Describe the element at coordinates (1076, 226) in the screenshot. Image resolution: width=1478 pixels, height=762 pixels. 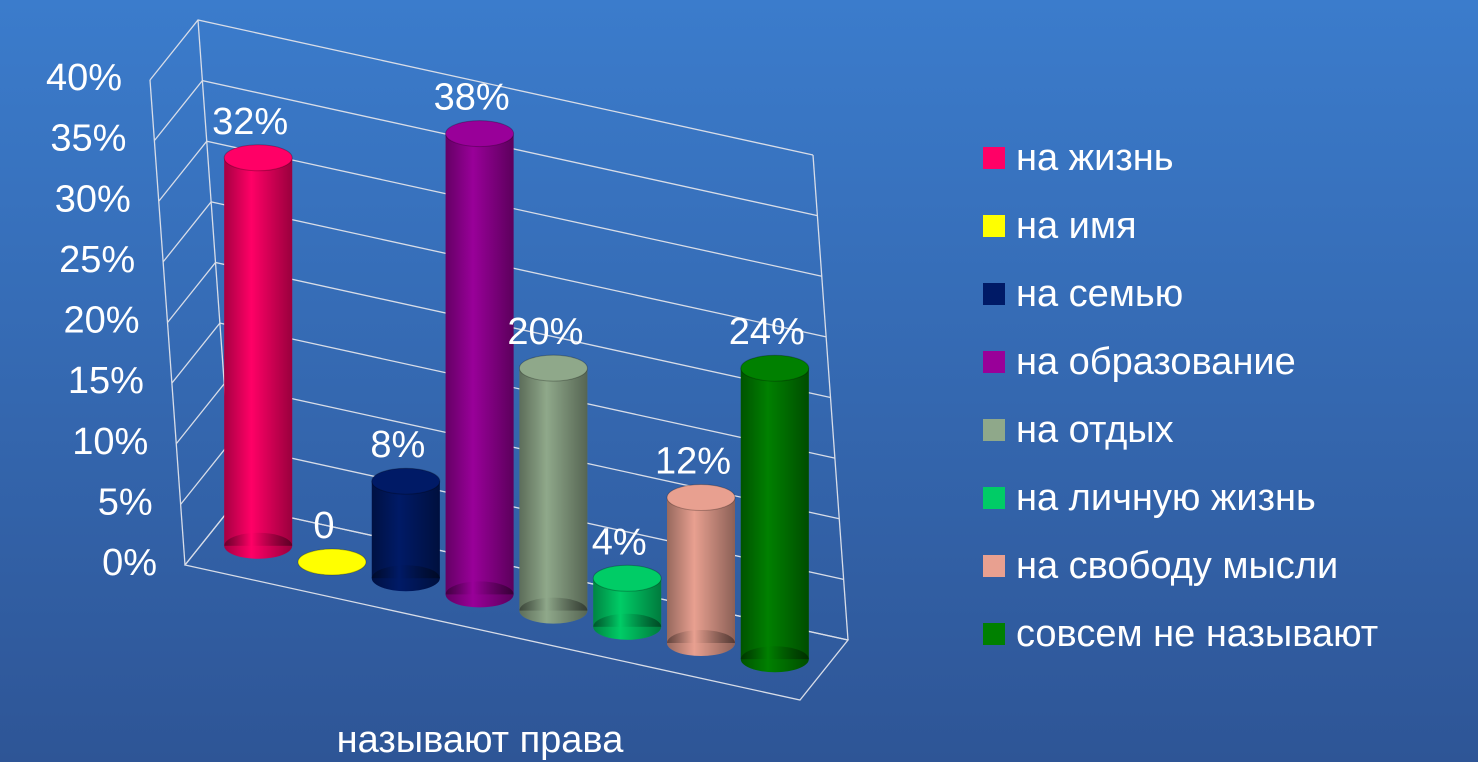
I see `legend-label: на имя` at that location.